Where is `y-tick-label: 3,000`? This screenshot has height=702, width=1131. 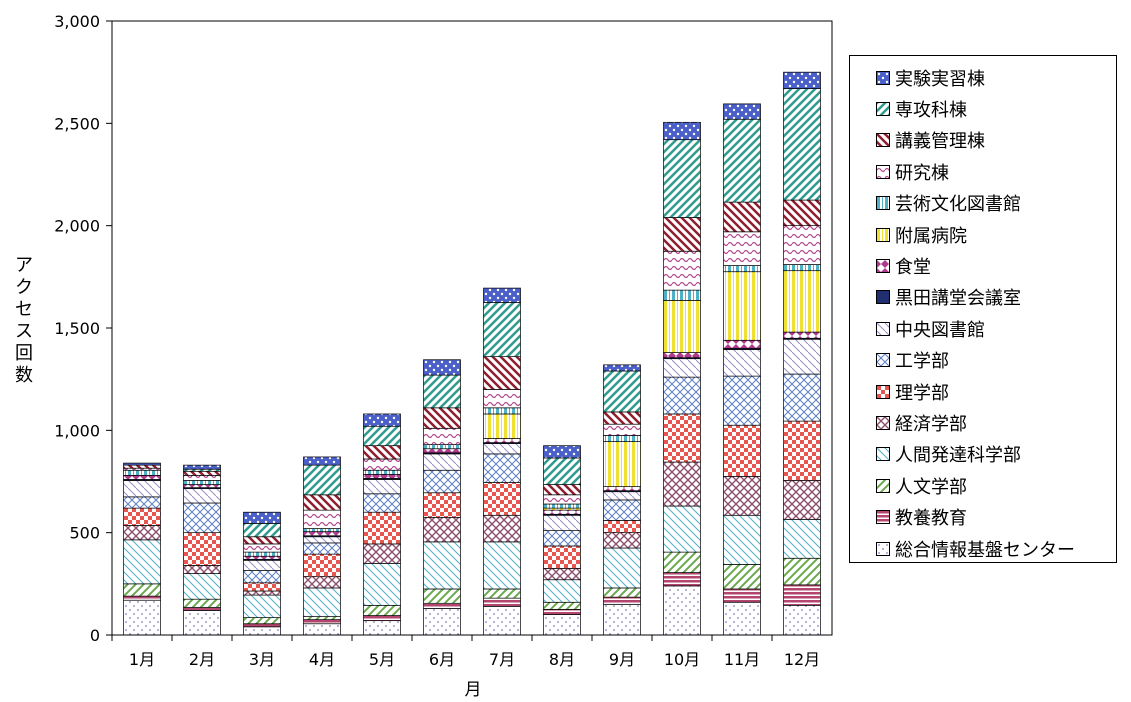
y-tick-label: 3,000 is located at coordinates (77, 21).